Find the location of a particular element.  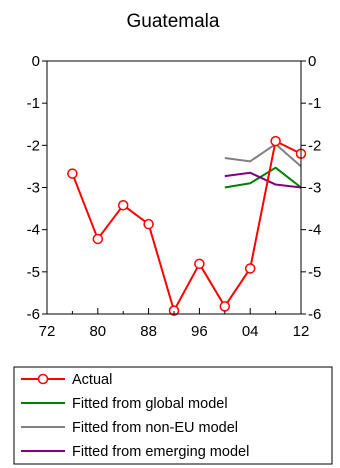

x-tick-label: 12 is located at coordinates (301, 331).